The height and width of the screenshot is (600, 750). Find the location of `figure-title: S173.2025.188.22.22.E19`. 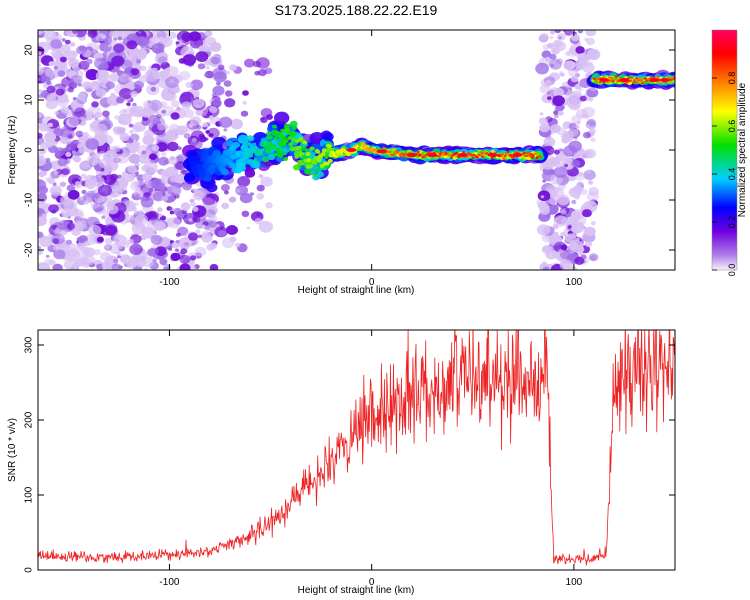

figure-title: S173.2025.188.22.22.E19 is located at coordinates (356, 10).